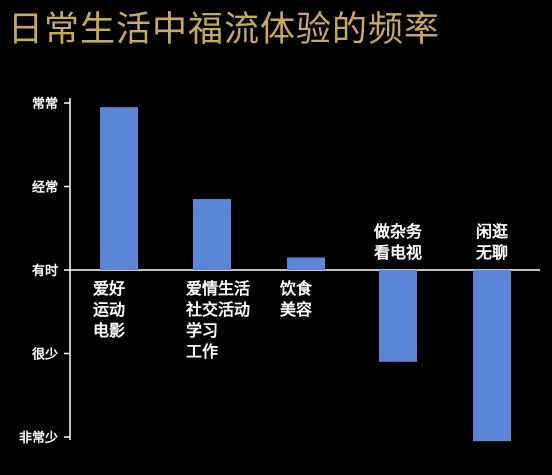 This screenshot has height=475, width=552. I want to click on category-label: 电影, so click(109, 330).